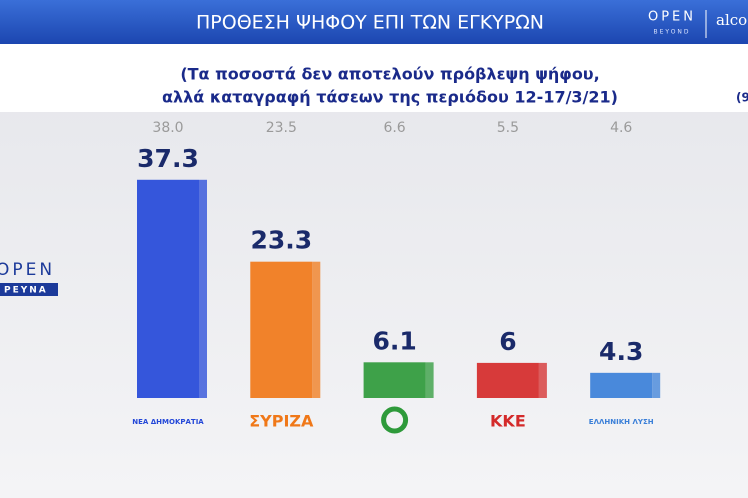 The width and height of the screenshot is (748, 498). I want to click on value-label: 37.3, so click(168, 158).